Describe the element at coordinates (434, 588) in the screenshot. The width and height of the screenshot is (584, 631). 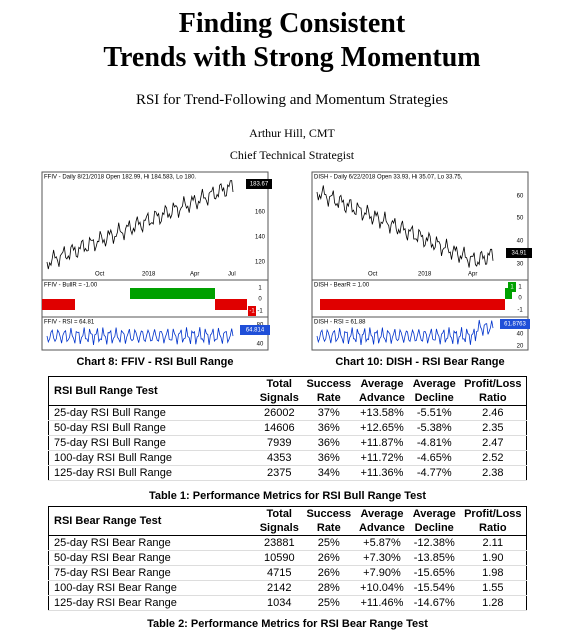
I see `table-cell: -15.54%` at that location.